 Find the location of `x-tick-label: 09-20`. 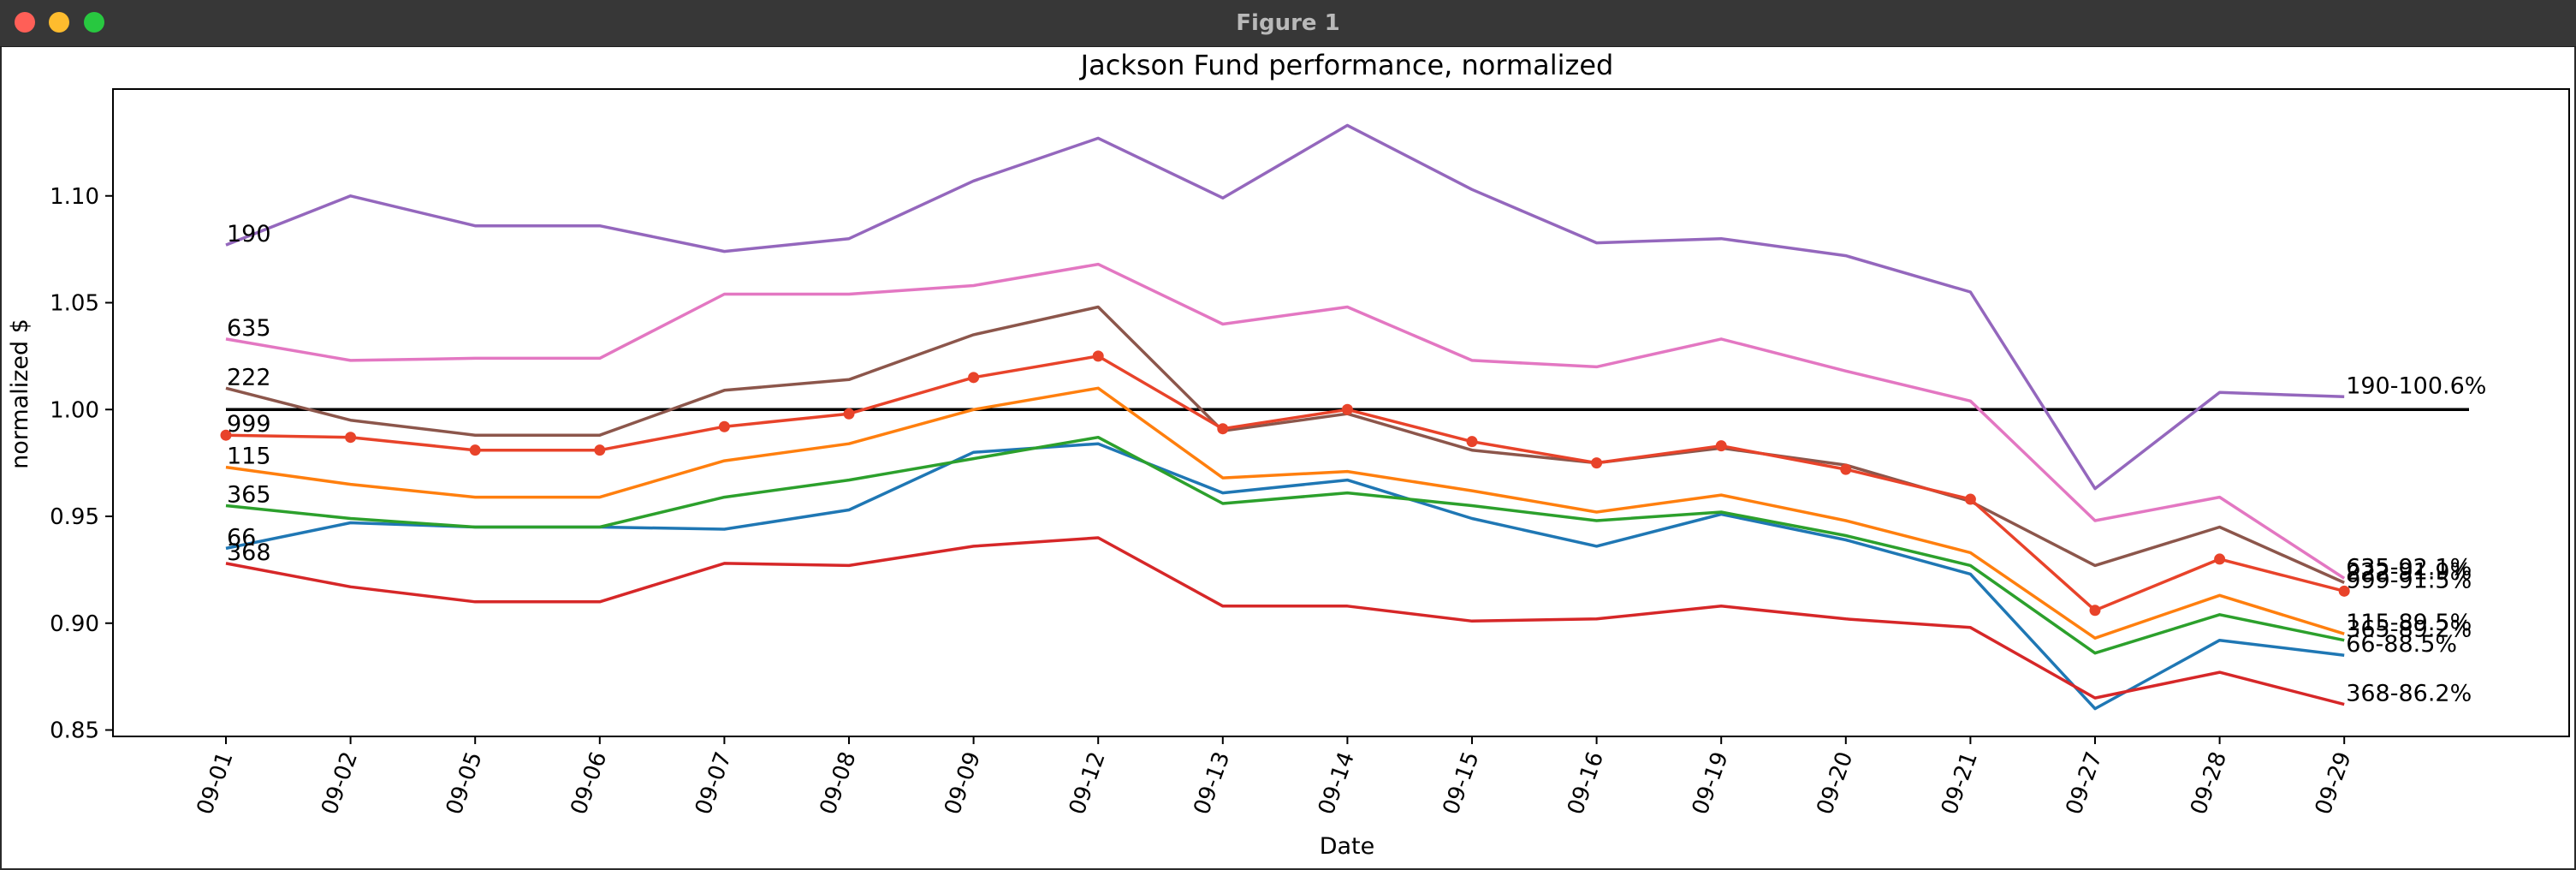

x-tick-label: 09-20 is located at coordinates (1835, 783).